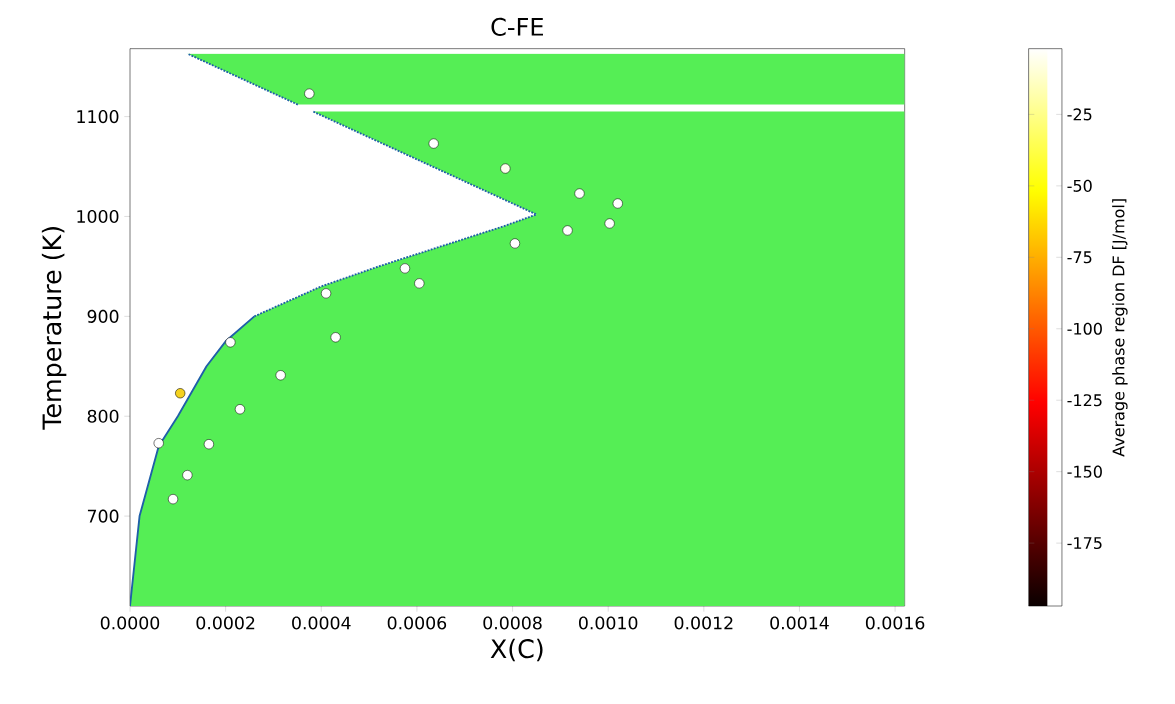  Describe the element at coordinates (517, 26) in the screenshot. I see `chart-title: C-FE` at that location.